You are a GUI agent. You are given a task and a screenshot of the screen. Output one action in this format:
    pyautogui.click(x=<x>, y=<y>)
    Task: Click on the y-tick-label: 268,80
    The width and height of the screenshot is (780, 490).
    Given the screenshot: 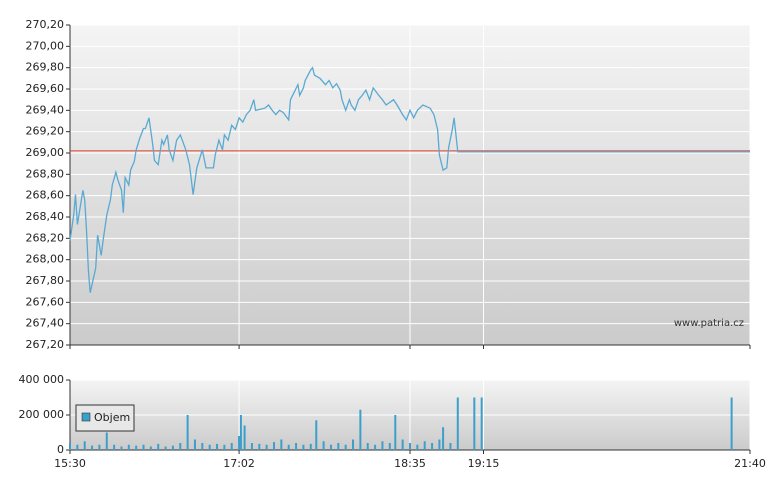 What is the action you would take?
    pyautogui.click(x=45, y=173)
    